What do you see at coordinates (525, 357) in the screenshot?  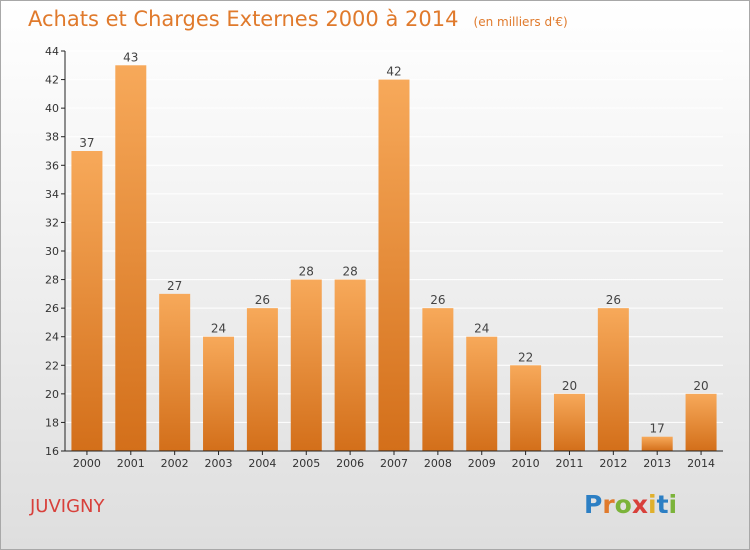 I see `bar-value-label: 22` at bounding box center [525, 357].